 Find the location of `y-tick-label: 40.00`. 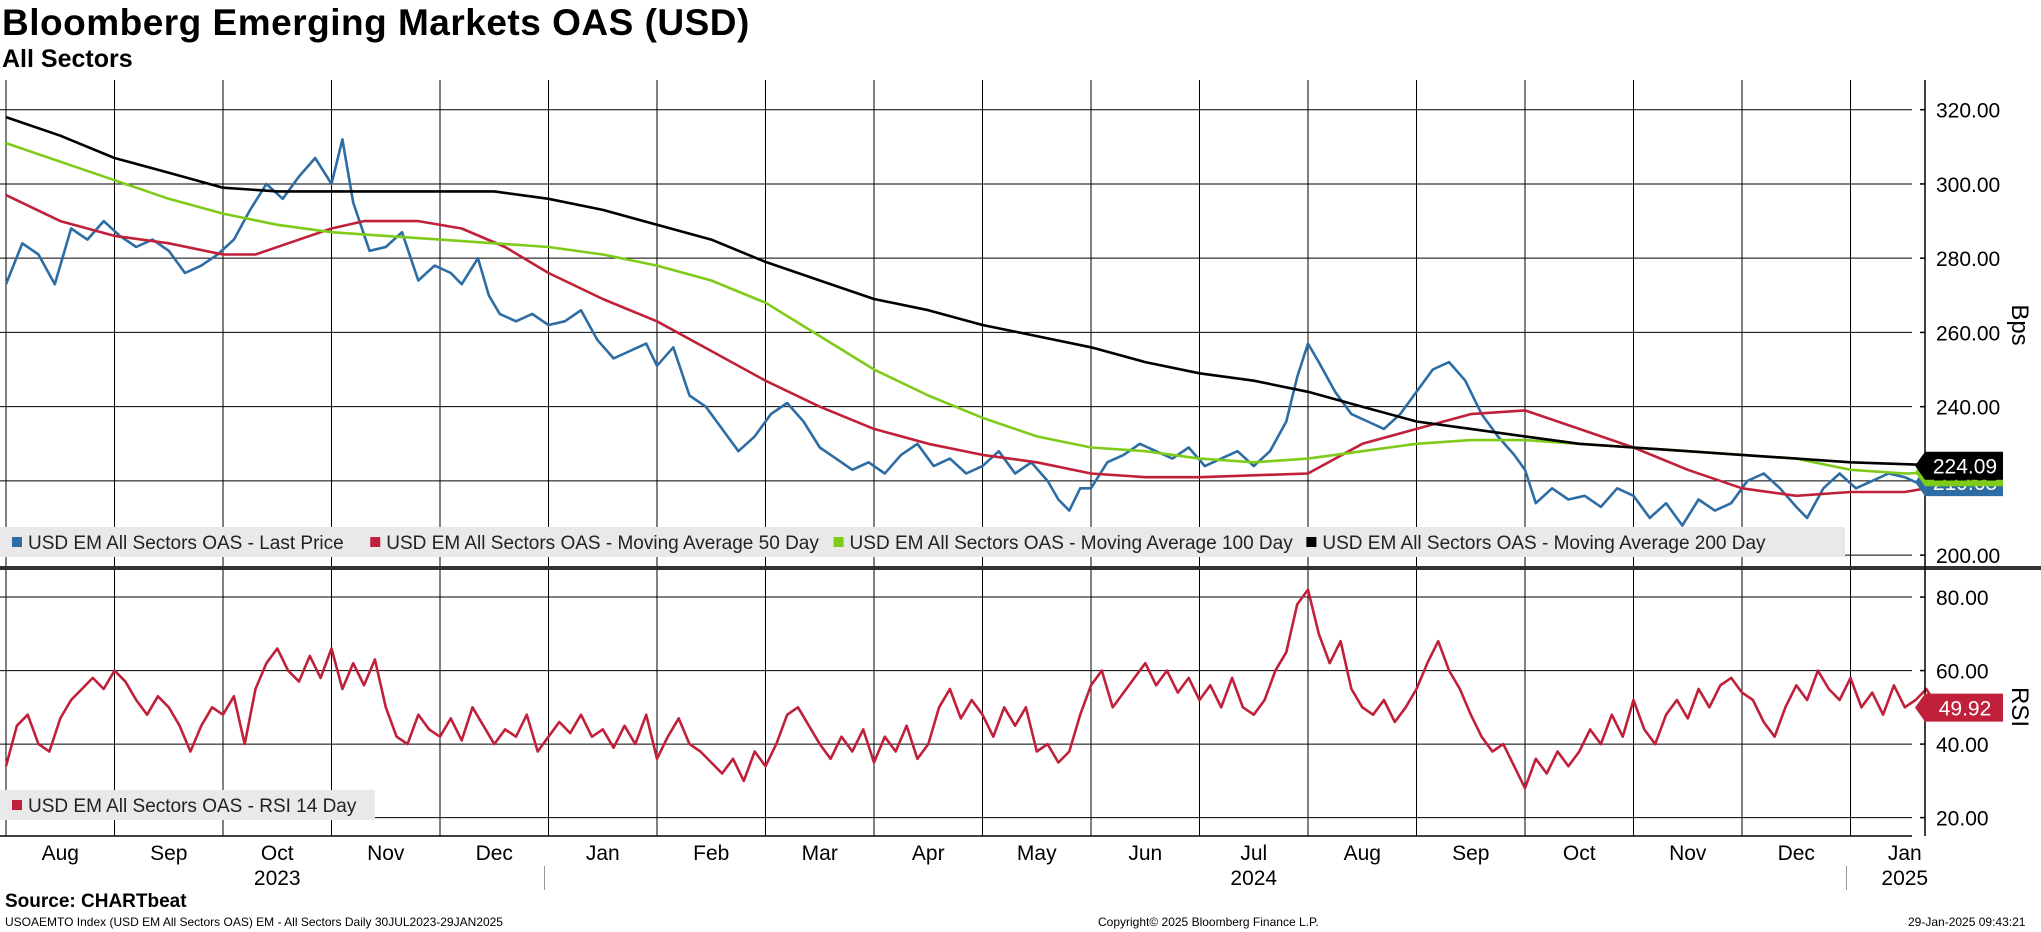

y-tick-label: 40.00 is located at coordinates (1962, 745).